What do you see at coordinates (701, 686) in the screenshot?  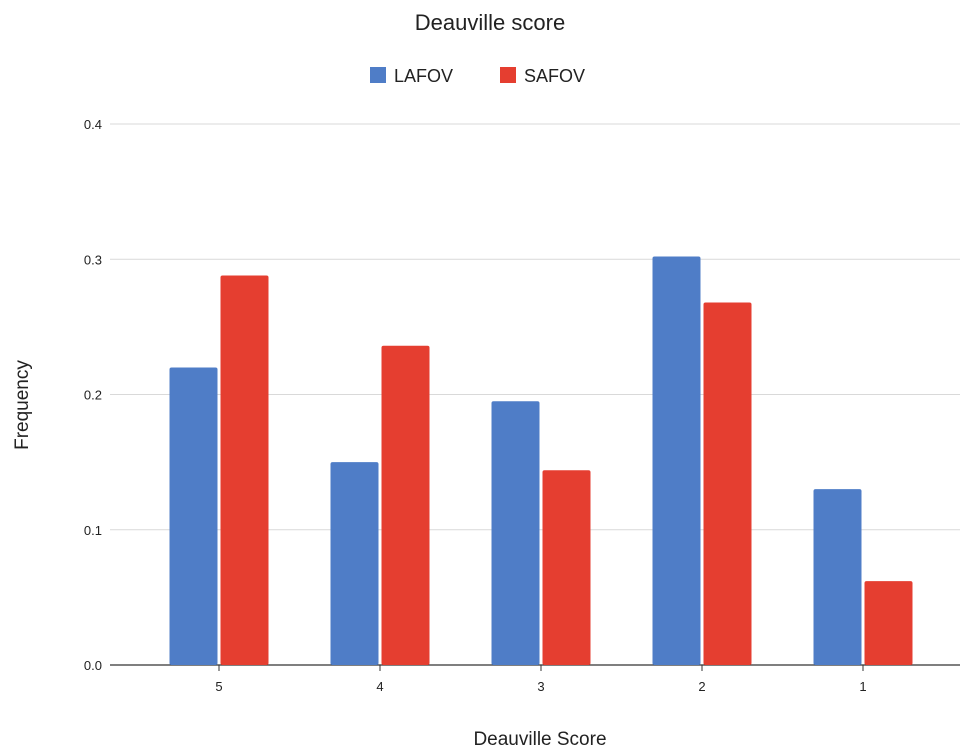 I see `x-tick-label: 2` at bounding box center [701, 686].